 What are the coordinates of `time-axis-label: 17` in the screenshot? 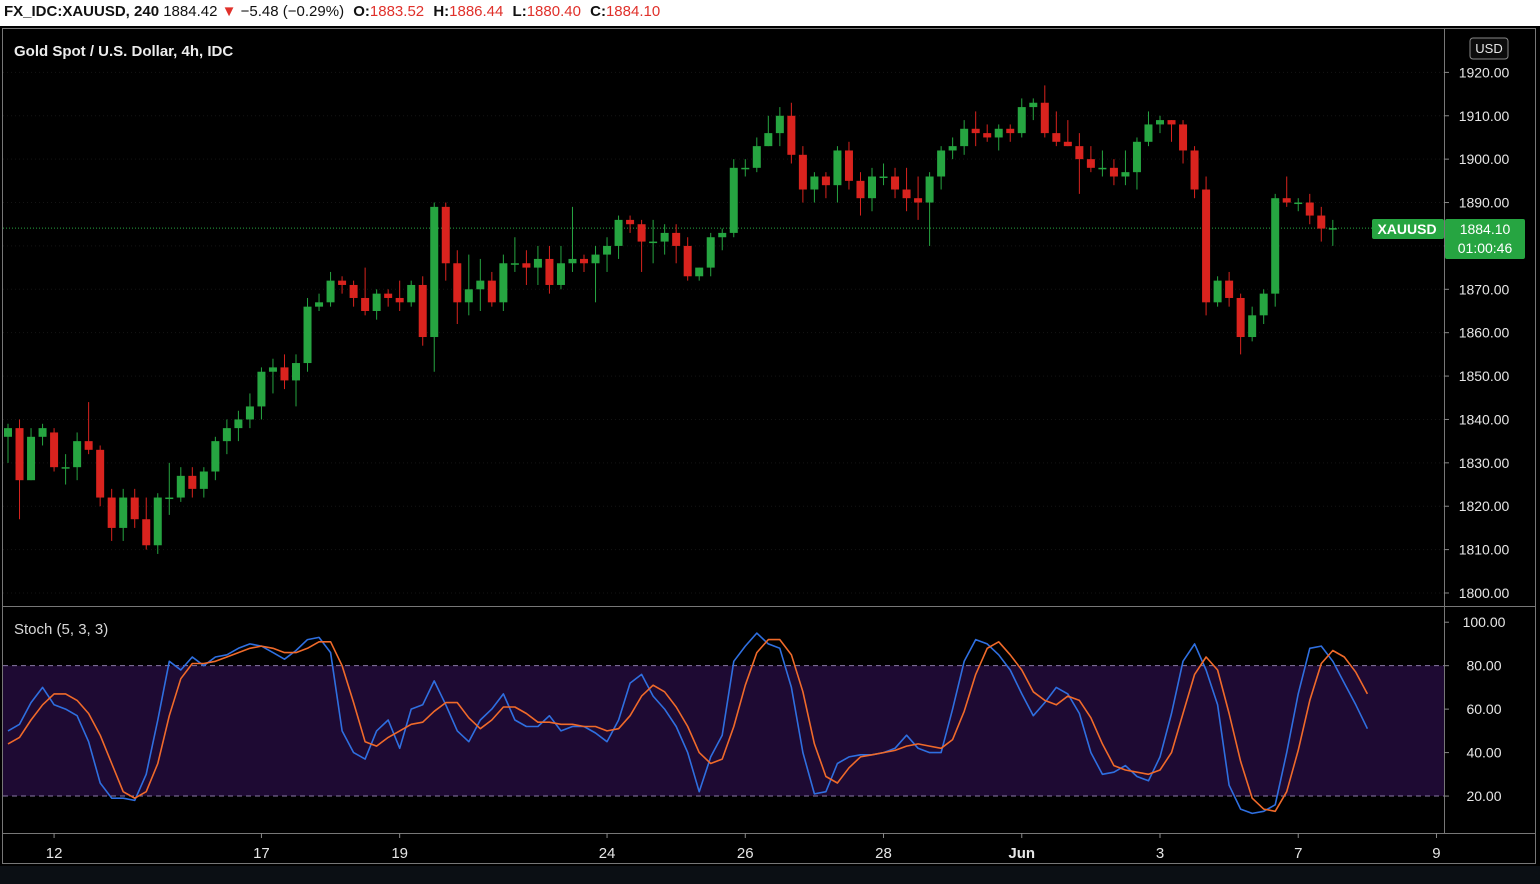 It's located at (261, 853).